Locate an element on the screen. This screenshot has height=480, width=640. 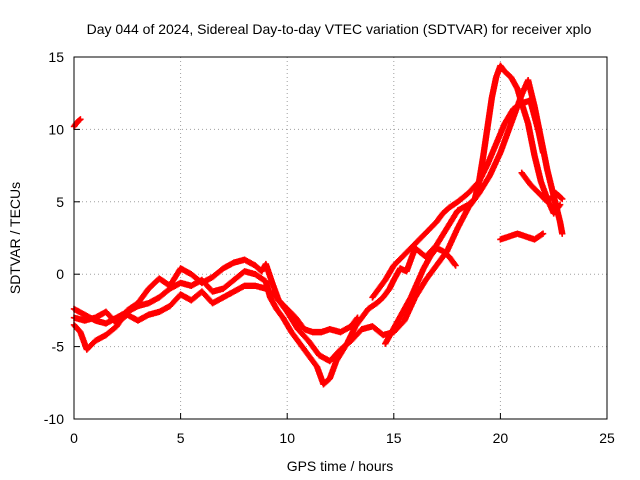
series-track-h is located at coordinates (542, 187).